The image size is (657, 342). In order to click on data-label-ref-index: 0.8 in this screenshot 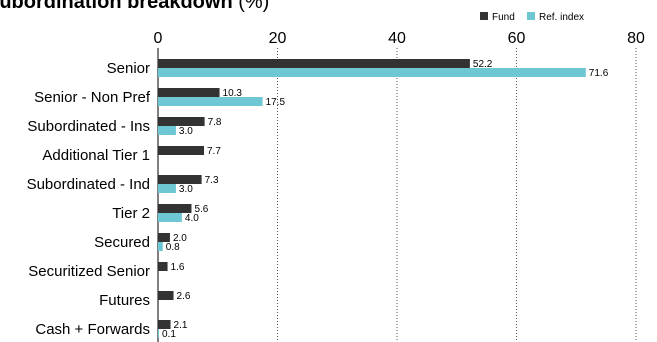, I will do `click(173, 247)`.